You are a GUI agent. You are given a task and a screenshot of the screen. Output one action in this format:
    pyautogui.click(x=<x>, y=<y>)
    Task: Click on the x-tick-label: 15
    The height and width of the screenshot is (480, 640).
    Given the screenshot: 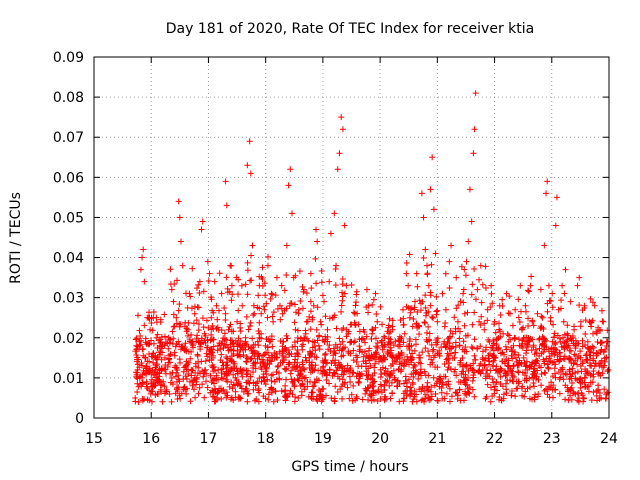 What is the action you would take?
    pyautogui.click(x=94, y=439)
    